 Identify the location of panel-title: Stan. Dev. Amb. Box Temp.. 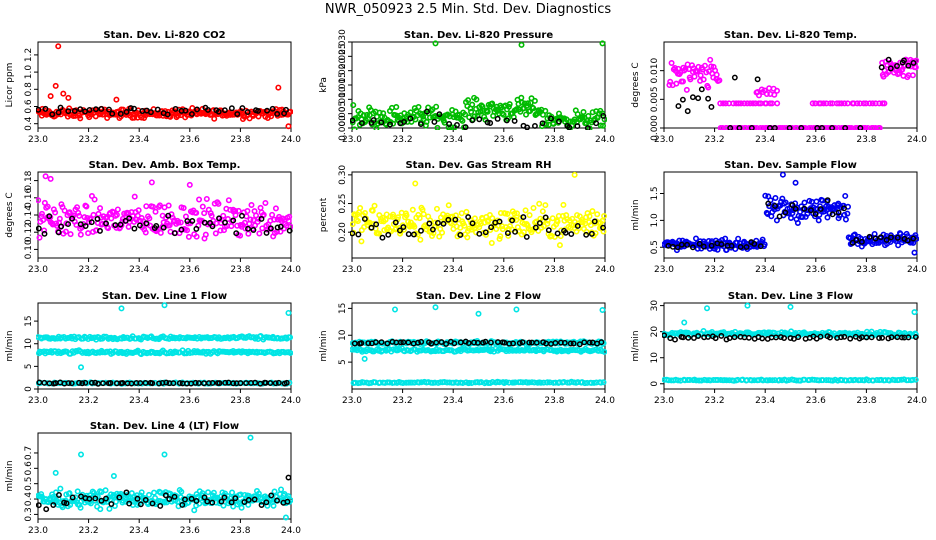
(165, 165).